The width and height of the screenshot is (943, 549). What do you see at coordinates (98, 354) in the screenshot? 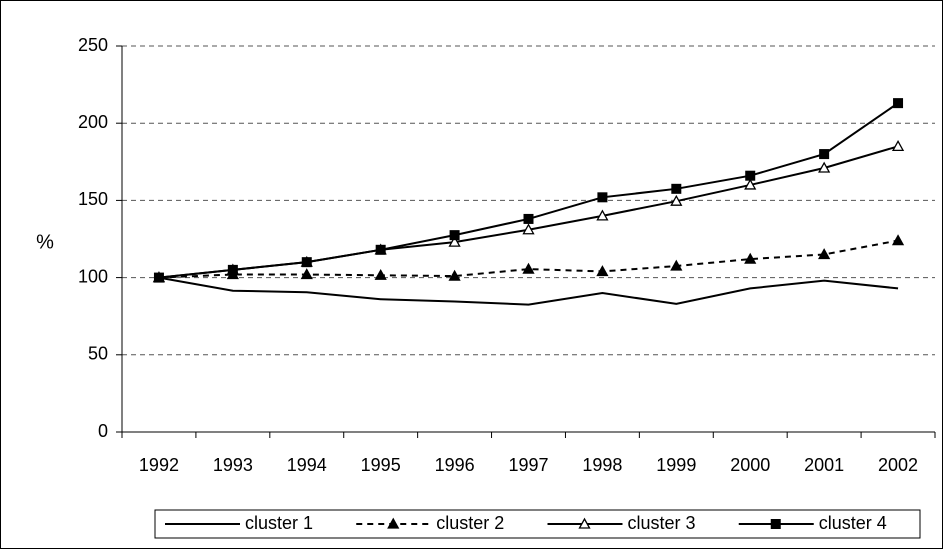
I see `y-tick-label: 50` at bounding box center [98, 354].